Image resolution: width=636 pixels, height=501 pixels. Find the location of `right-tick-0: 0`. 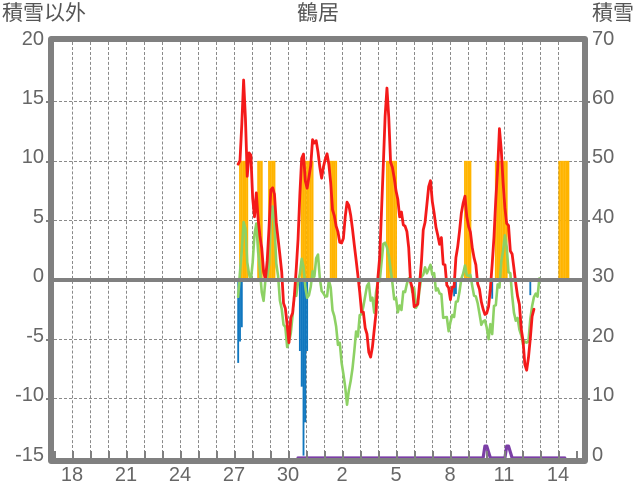

right-tick-0: 0 is located at coordinates (598, 455).